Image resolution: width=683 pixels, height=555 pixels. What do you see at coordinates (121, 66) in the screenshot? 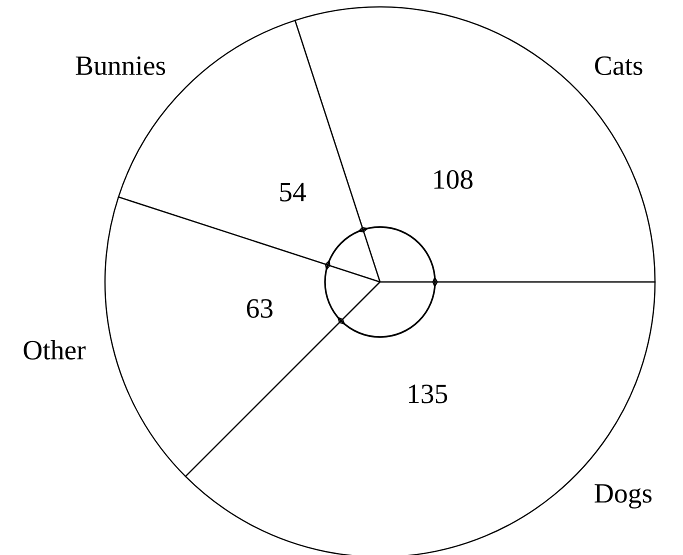
I see `slice-label: Bunnies` at bounding box center [121, 66].